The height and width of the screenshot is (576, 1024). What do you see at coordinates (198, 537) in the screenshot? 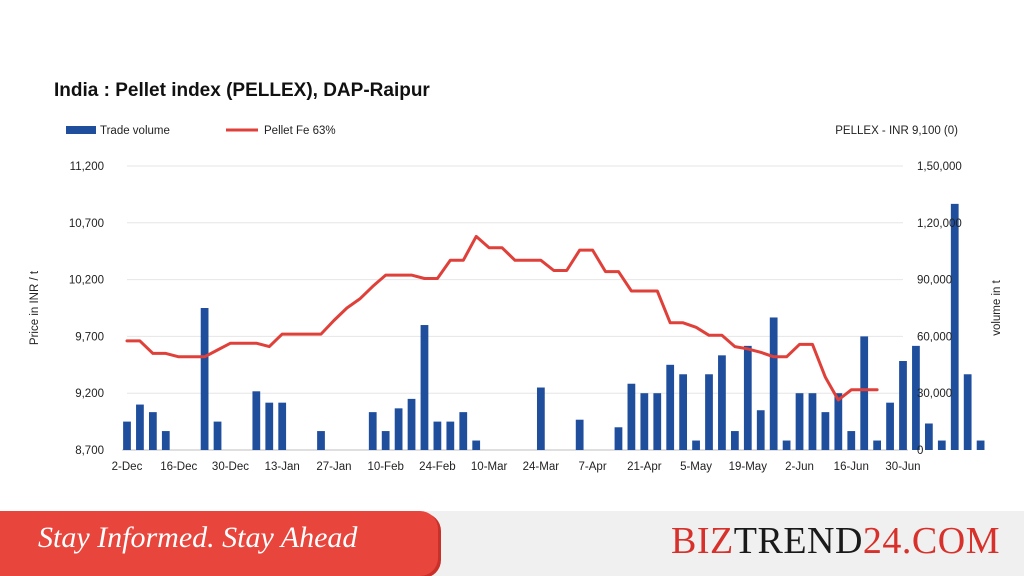
I see `slogan-text: Stay Informed. Stay Ahead` at bounding box center [198, 537].